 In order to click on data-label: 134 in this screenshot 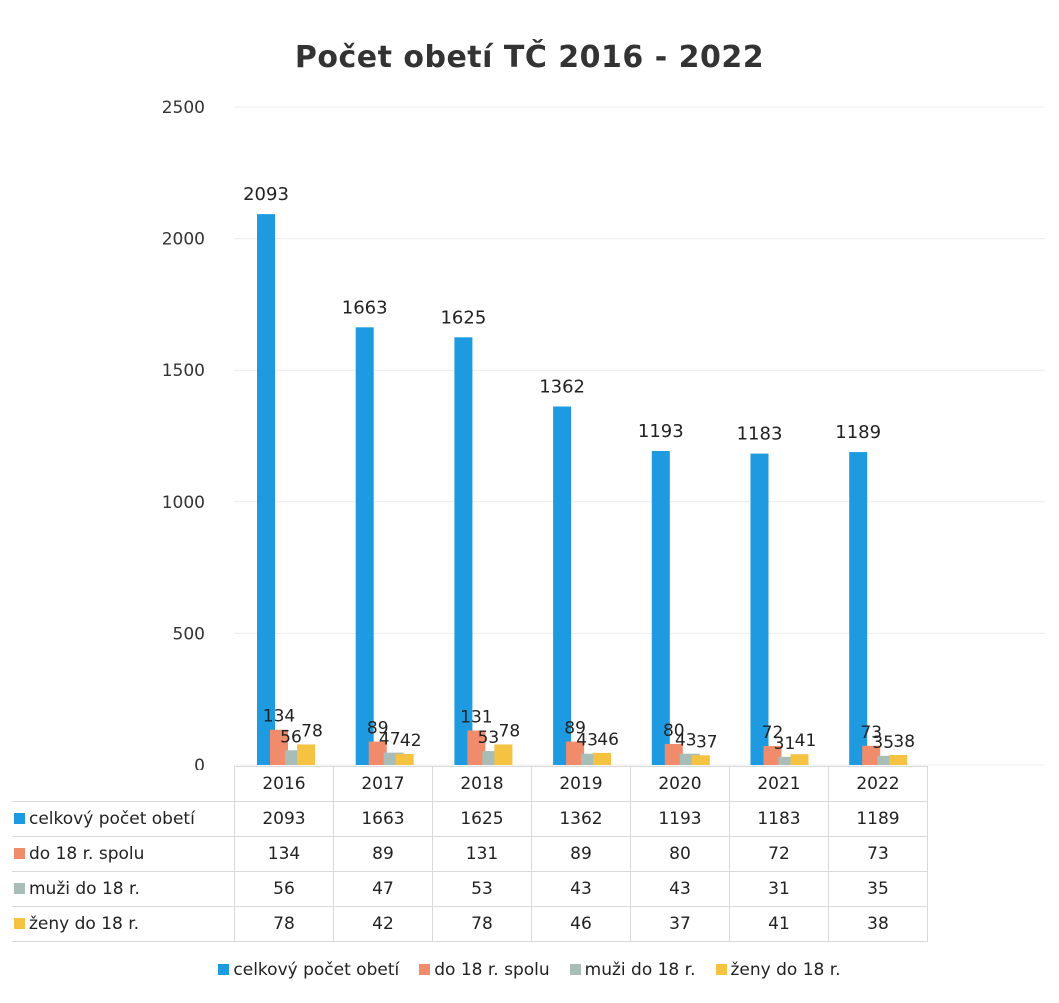, I will do `click(279, 717)`.